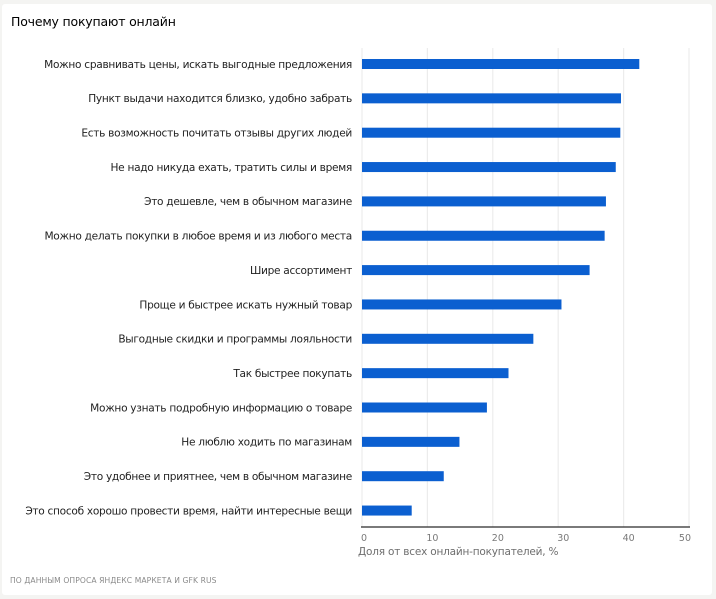 The height and width of the screenshot is (599, 716). Describe the element at coordinates (432, 538) in the screenshot. I see `x-tick-label-10: 10` at that location.